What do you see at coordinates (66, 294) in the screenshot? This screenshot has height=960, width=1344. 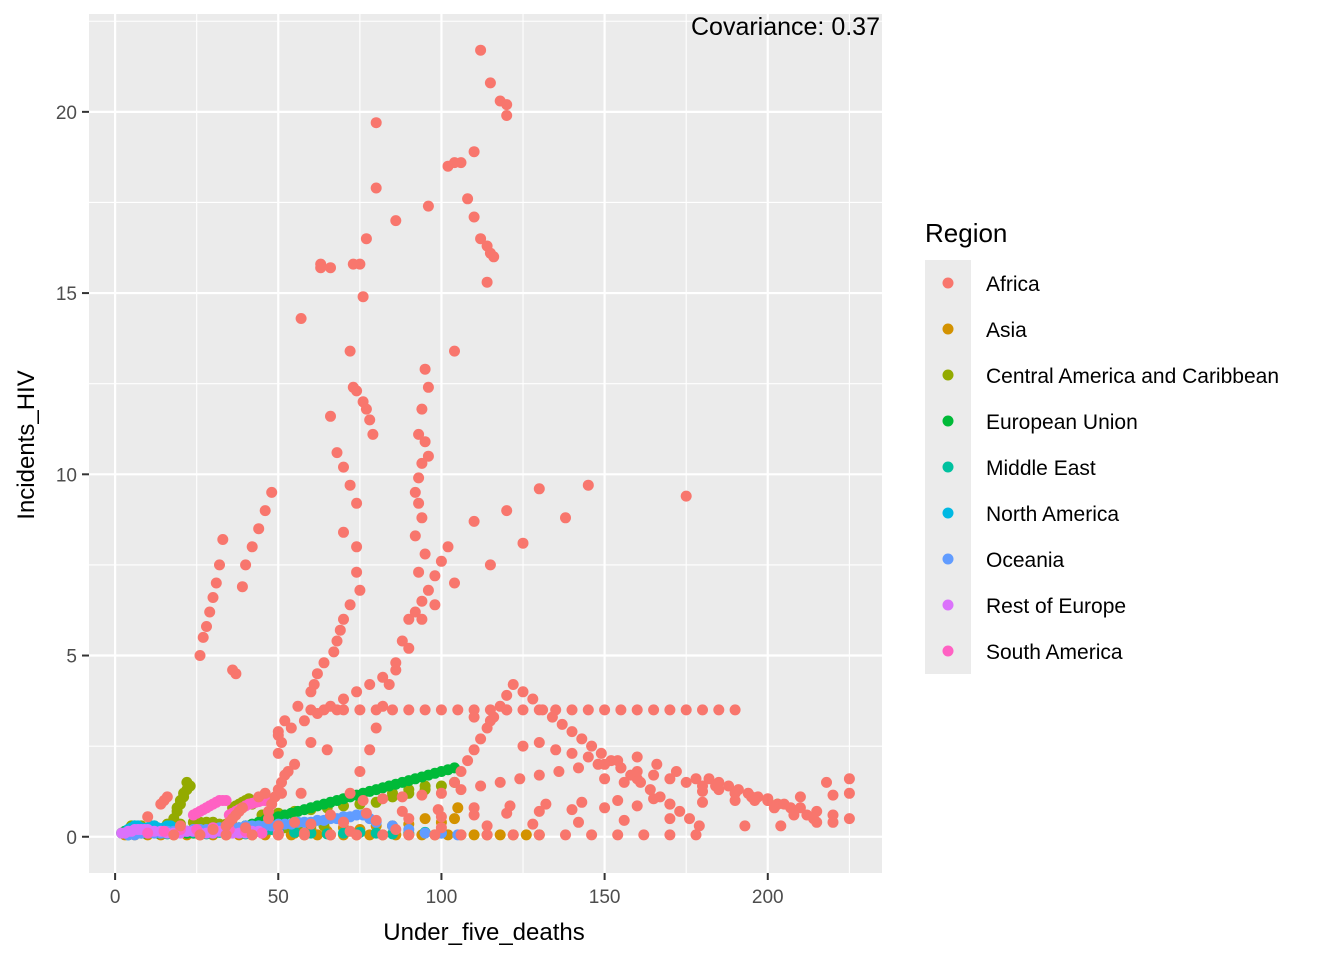 I see `y-tick-label: 15` at bounding box center [66, 294].